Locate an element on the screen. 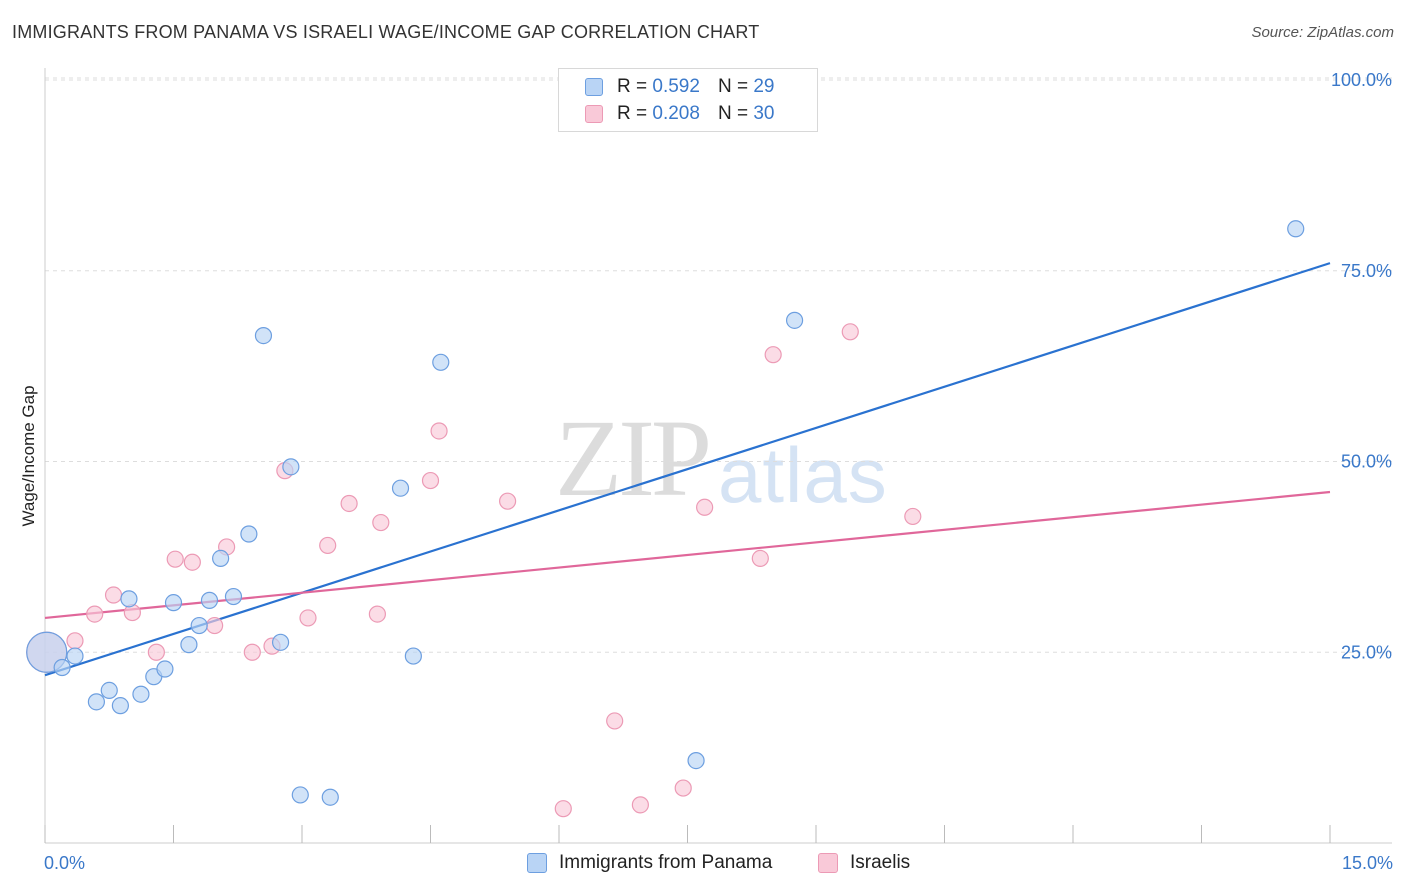 The height and width of the screenshot is (892, 1406). y-axis-label: Wage/Income Gap is located at coordinates (28, 455).